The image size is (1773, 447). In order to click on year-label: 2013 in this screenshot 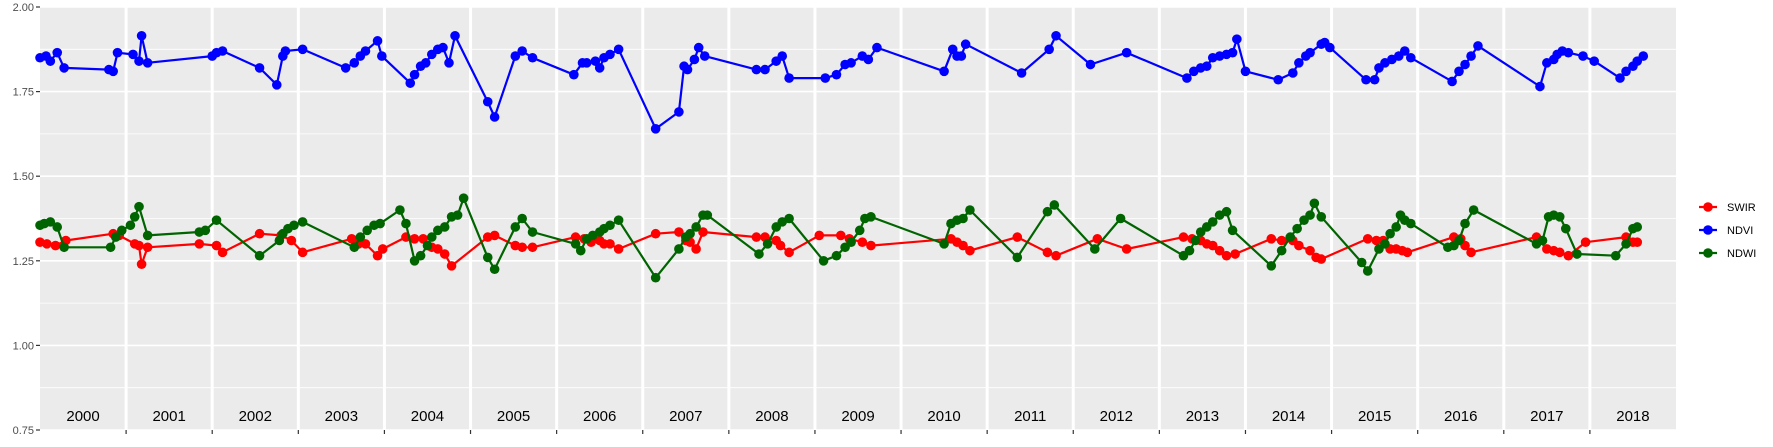, I will do `click(1202, 416)`.